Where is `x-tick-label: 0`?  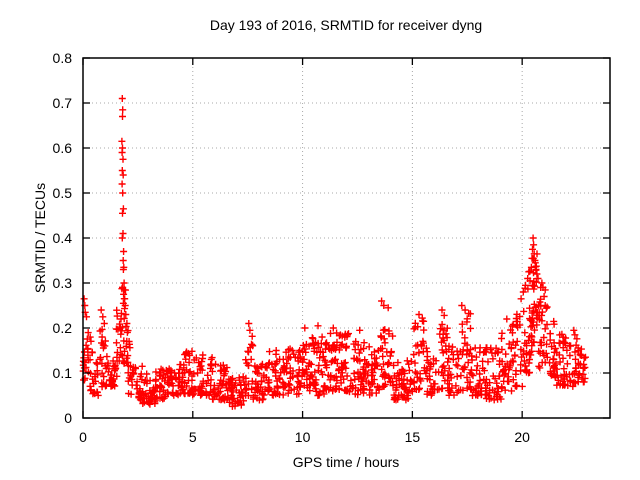
x-tick-label: 0 is located at coordinates (83, 437).